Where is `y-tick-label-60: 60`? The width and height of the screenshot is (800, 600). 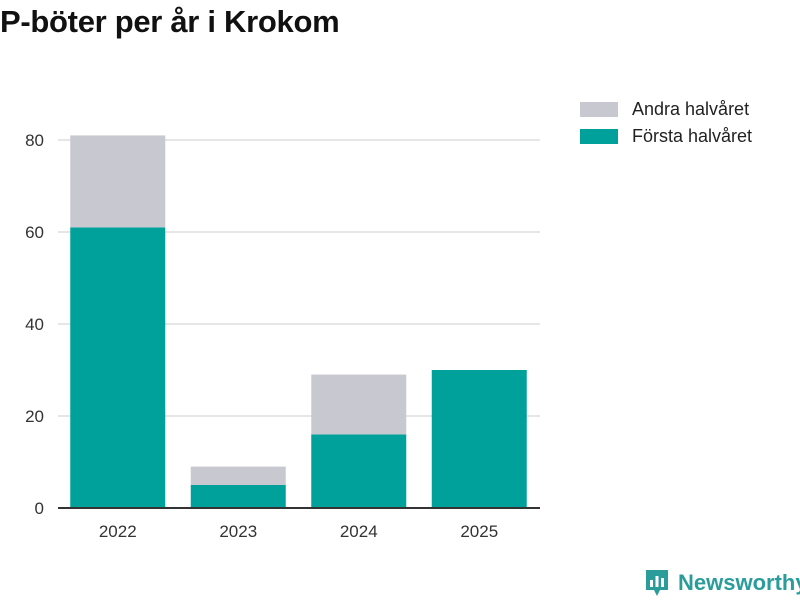
y-tick-label-60: 60 is located at coordinates (34, 232).